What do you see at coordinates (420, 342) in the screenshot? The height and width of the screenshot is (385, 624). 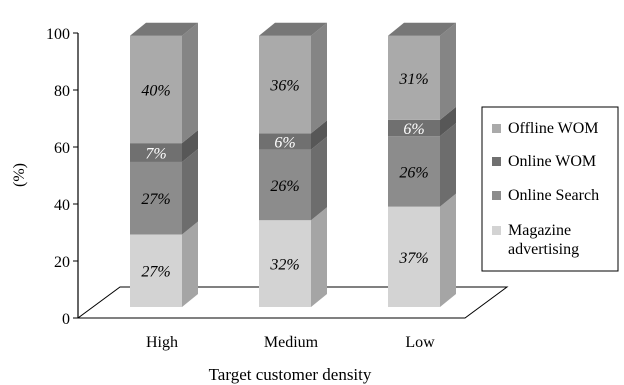 I see `x-tick-label: Low` at bounding box center [420, 342].